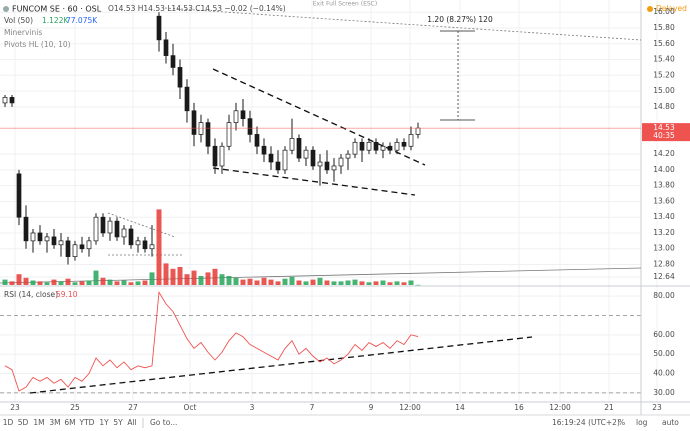 The image size is (690, 431). What do you see at coordinates (621, 422) in the screenshot?
I see `scale-option: %` at bounding box center [621, 422].